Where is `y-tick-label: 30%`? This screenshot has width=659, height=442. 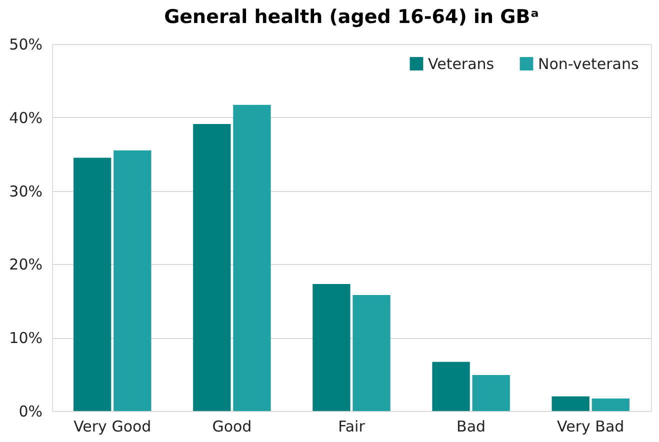 y-tick-label: 30% is located at coordinates (25, 191).